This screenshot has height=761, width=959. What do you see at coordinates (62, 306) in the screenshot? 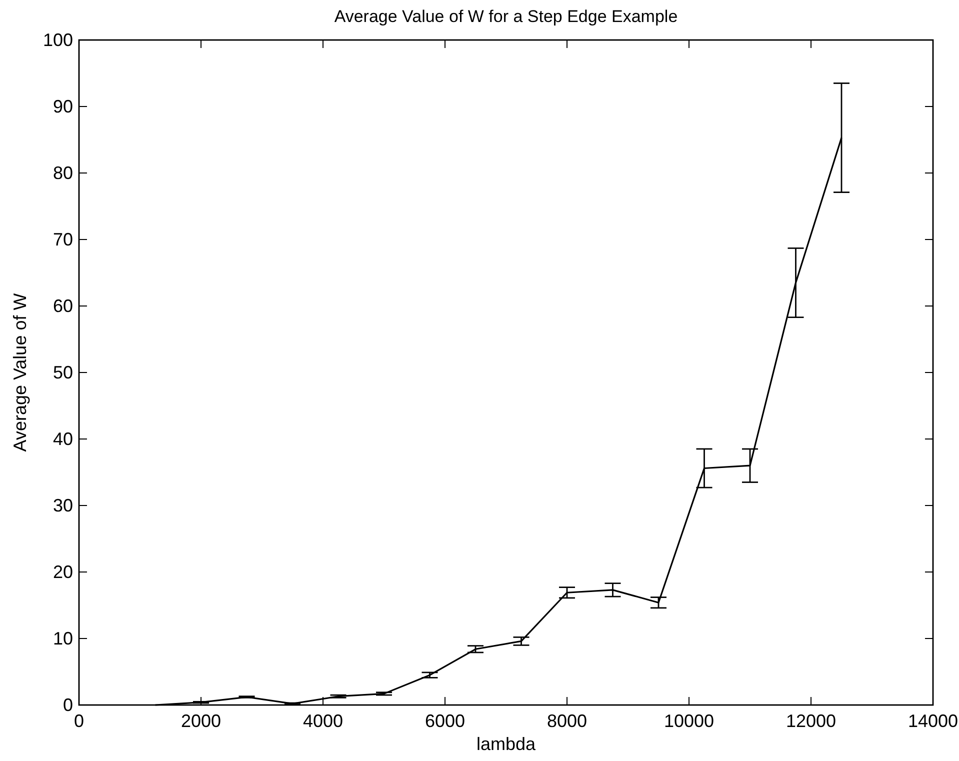
I see `y-tick-label: 60` at bounding box center [62, 306].